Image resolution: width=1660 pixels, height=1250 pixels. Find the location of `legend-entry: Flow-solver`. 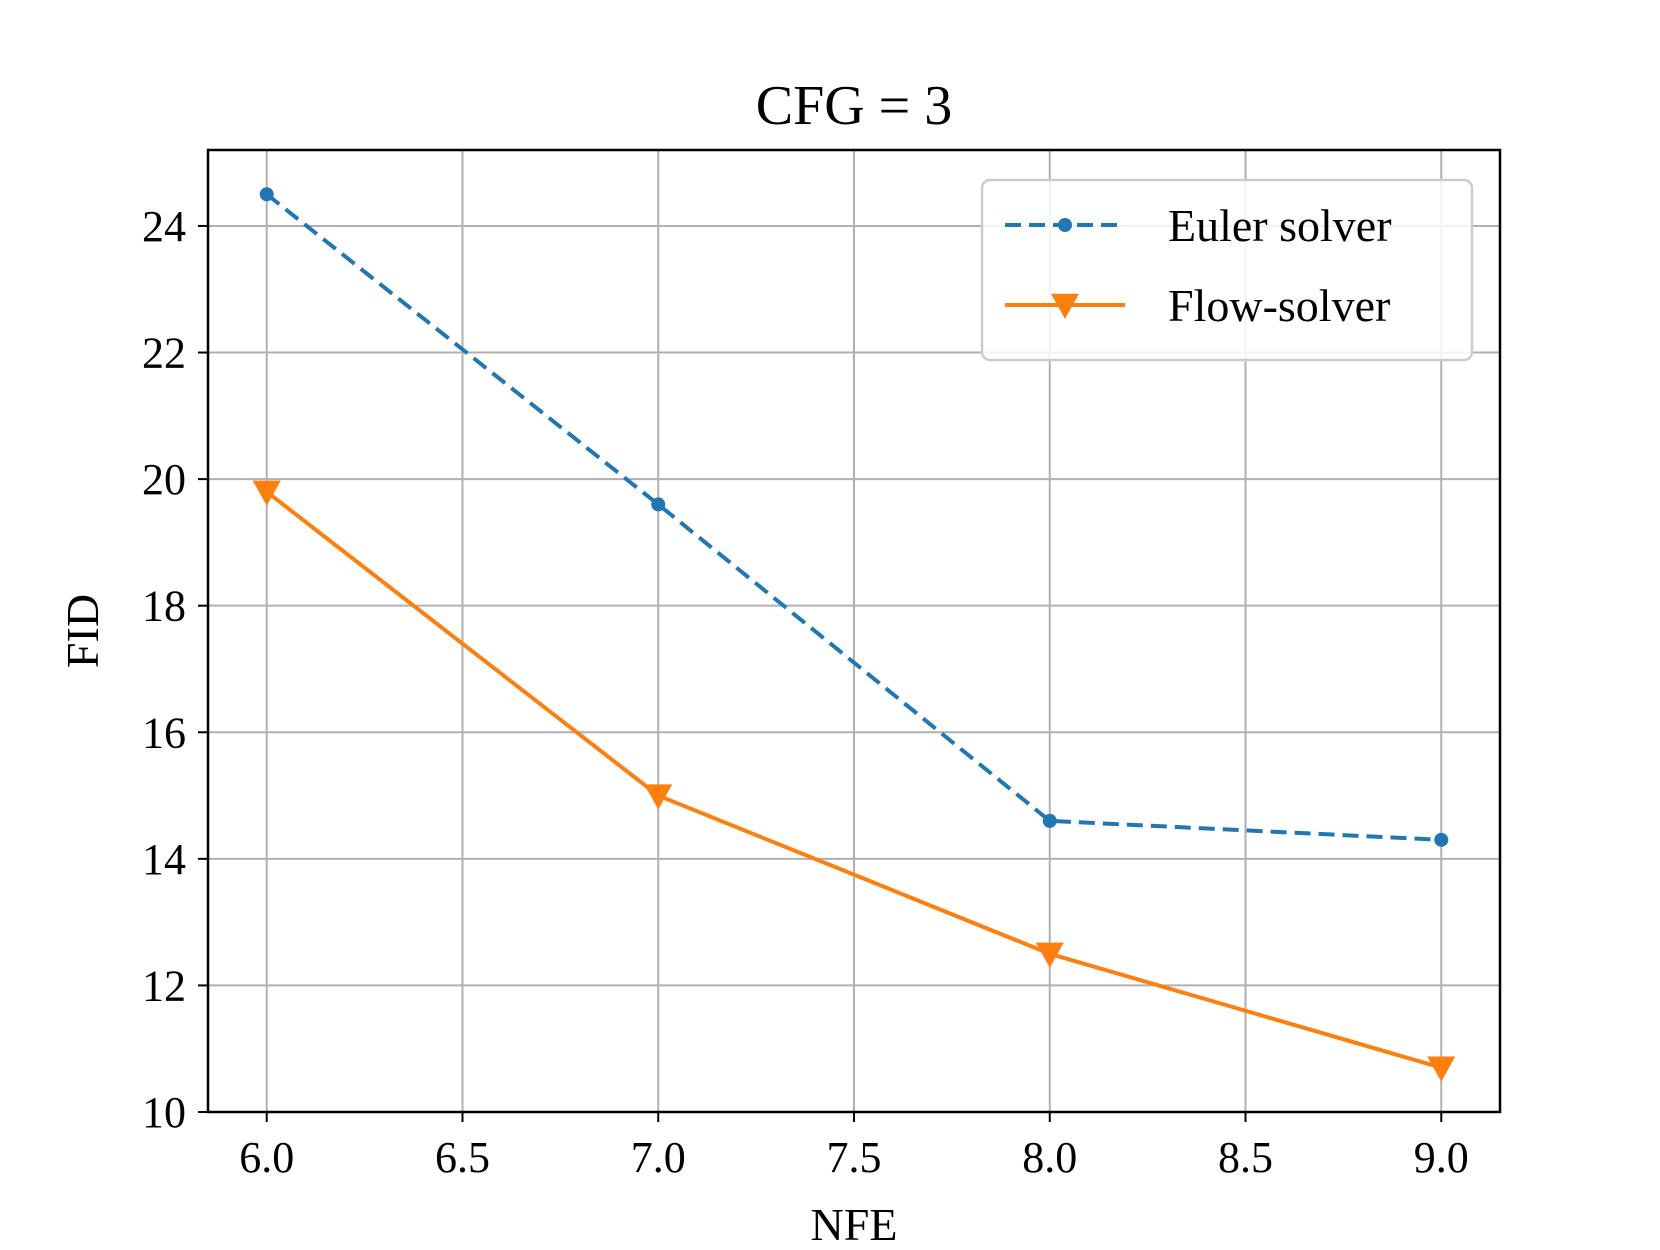

legend-entry: Flow-solver is located at coordinates (1197, 305).